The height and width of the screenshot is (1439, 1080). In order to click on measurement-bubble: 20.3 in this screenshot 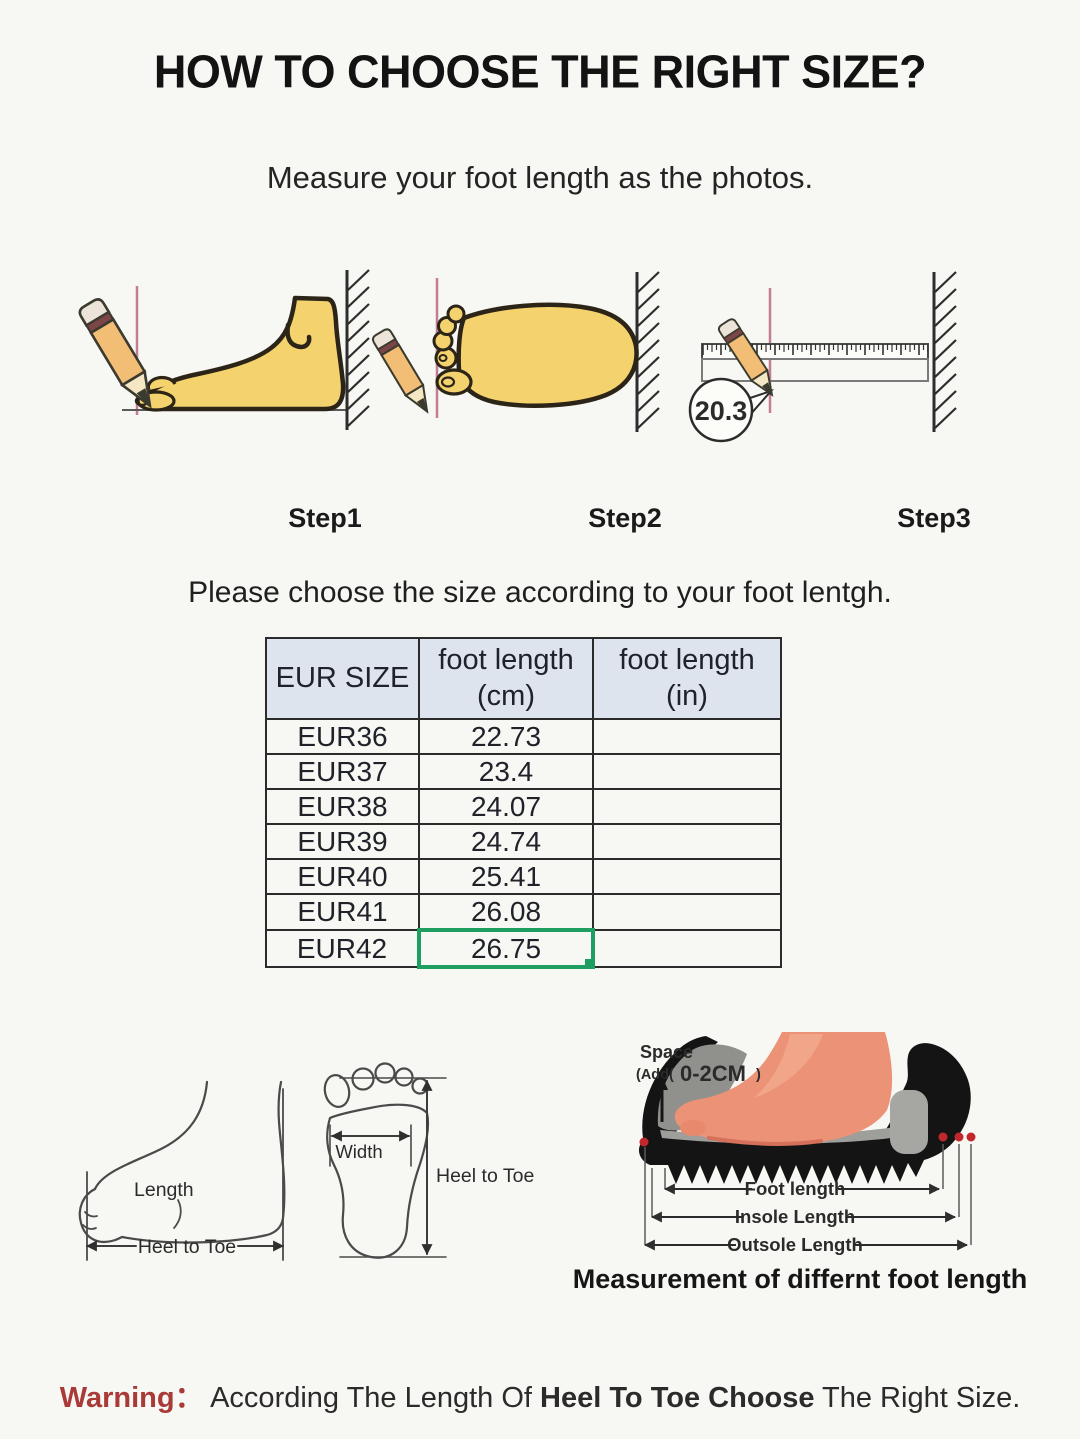, I will do `click(731, 410)`.